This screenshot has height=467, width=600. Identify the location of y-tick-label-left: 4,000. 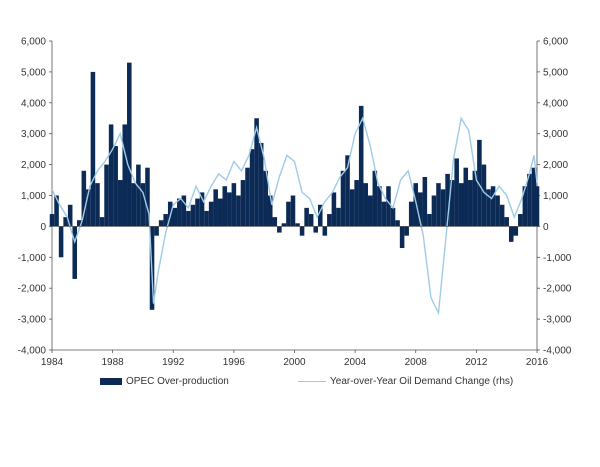
(33, 103).